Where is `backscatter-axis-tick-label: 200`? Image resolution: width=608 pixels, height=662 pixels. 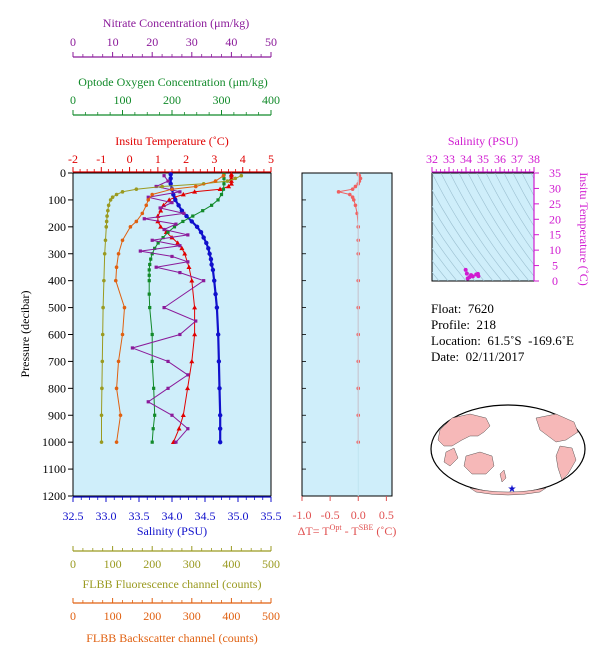
backscatter-axis-tick-label: 200 is located at coordinates (152, 616).